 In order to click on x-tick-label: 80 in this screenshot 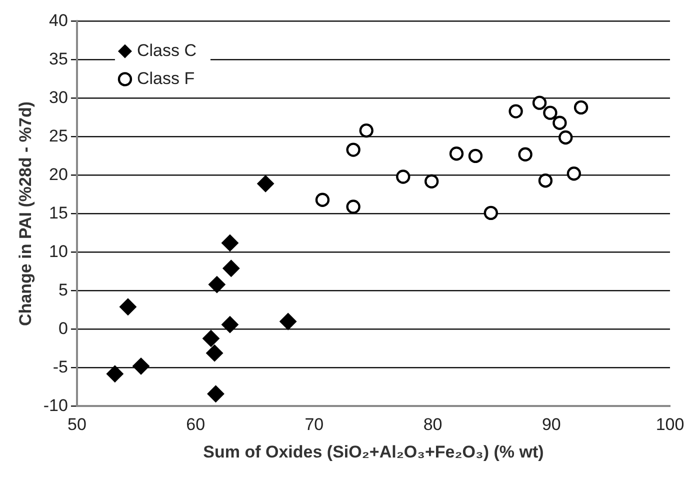, I will do `click(432, 424)`.